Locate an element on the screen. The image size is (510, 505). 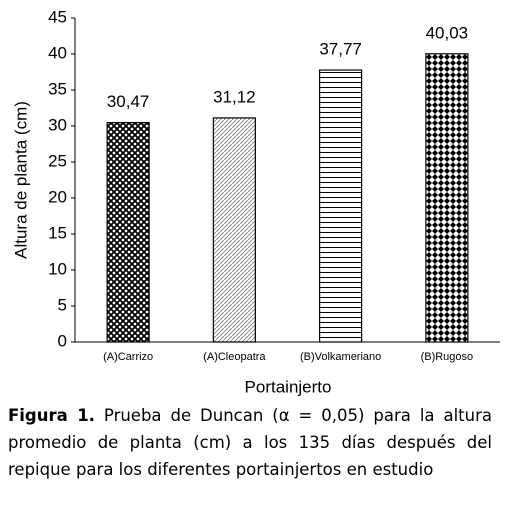
x-tick-label: (A)Carrizo is located at coordinates (128, 357).